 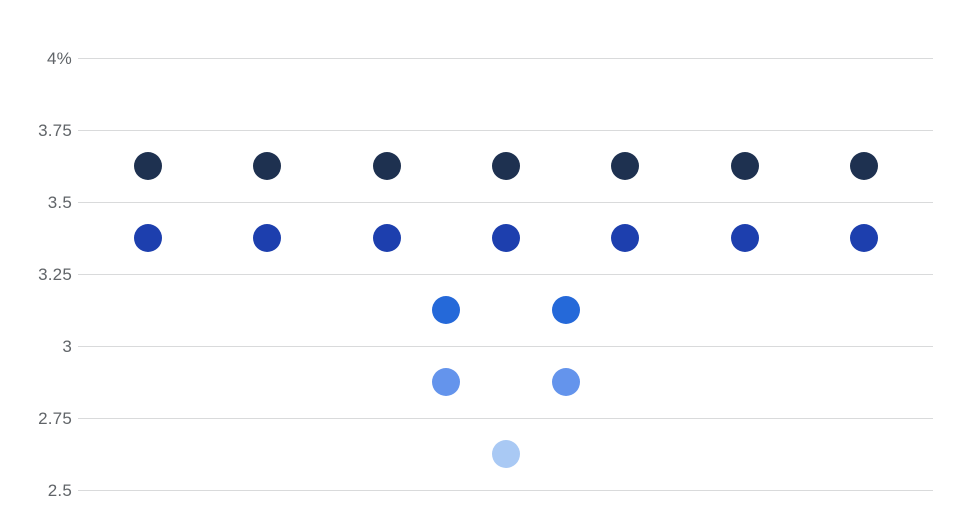 I want to click on y-axis-tick-label: 4%, so click(x=59, y=58).